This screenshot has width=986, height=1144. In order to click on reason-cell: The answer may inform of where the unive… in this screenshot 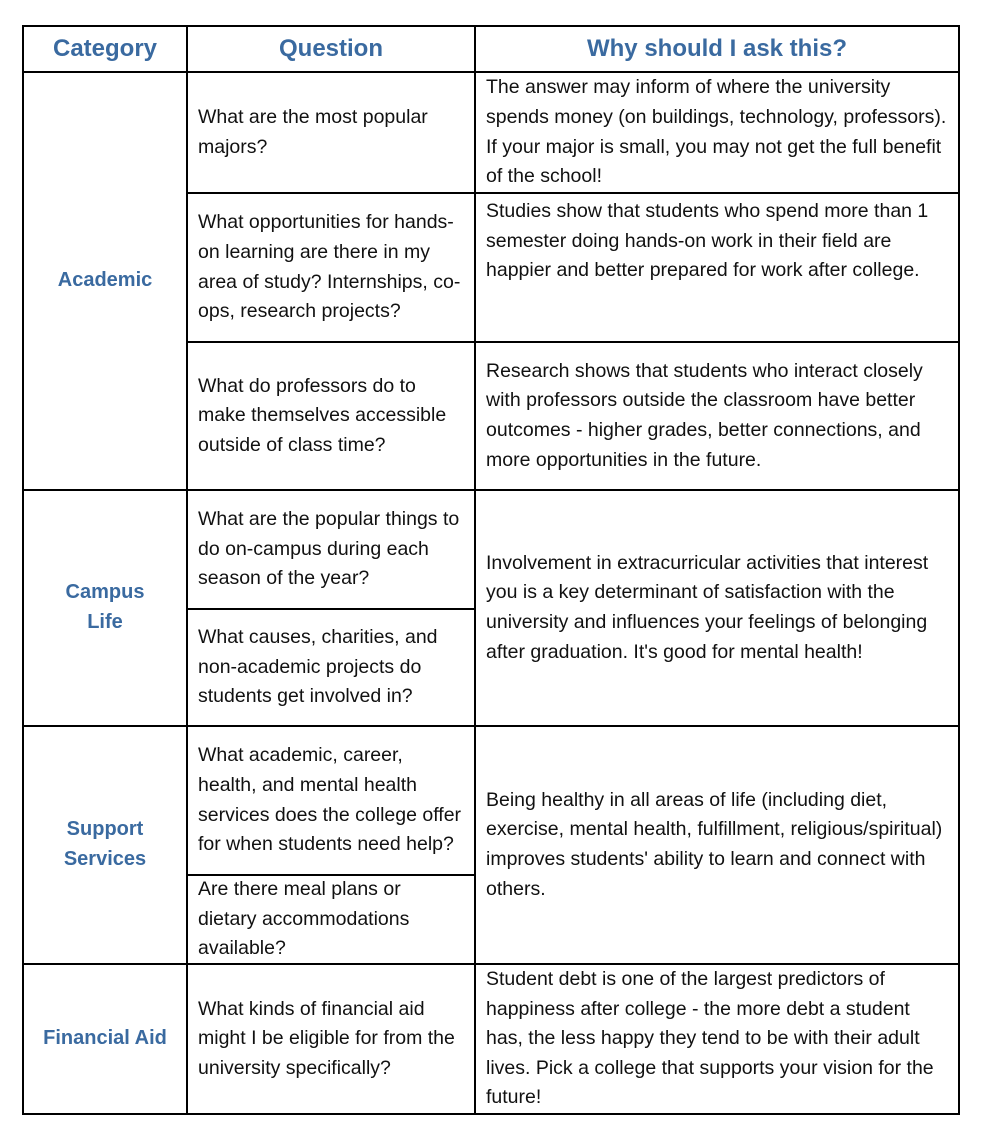, I will do `click(717, 132)`.